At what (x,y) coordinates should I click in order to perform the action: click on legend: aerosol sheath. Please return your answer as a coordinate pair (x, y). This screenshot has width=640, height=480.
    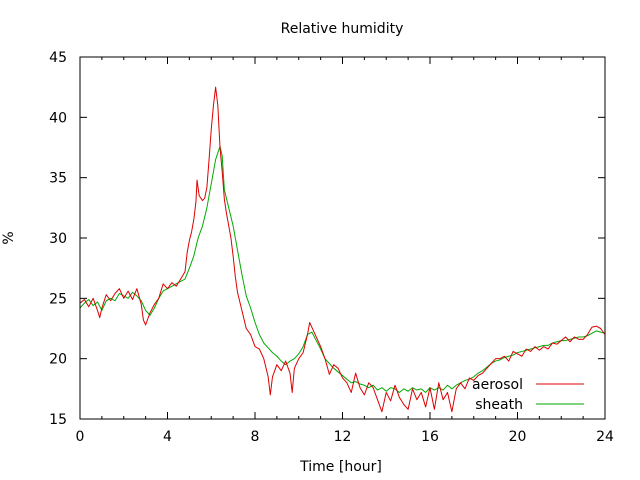
    Looking at the image, I should click on (528, 395).